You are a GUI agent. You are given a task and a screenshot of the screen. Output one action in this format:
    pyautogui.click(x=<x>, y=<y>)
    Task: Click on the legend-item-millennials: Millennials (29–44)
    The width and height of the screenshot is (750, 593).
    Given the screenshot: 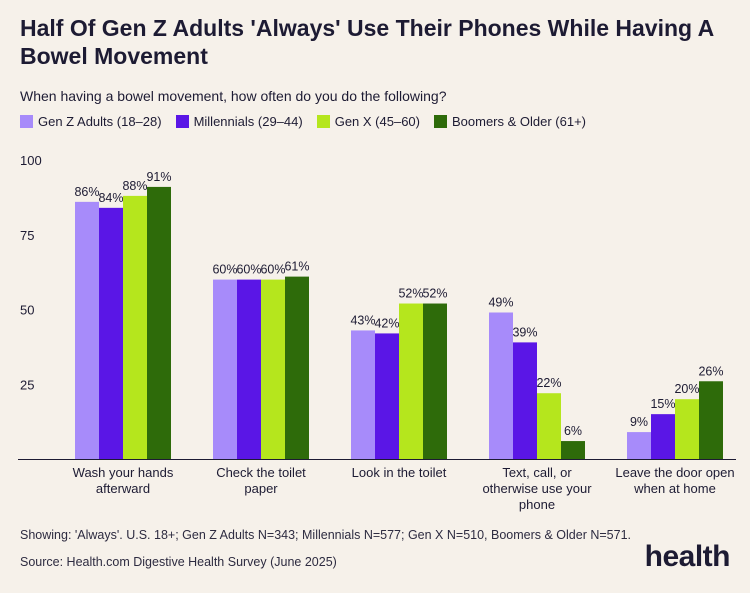 What is the action you would take?
    pyautogui.click(x=239, y=121)
    